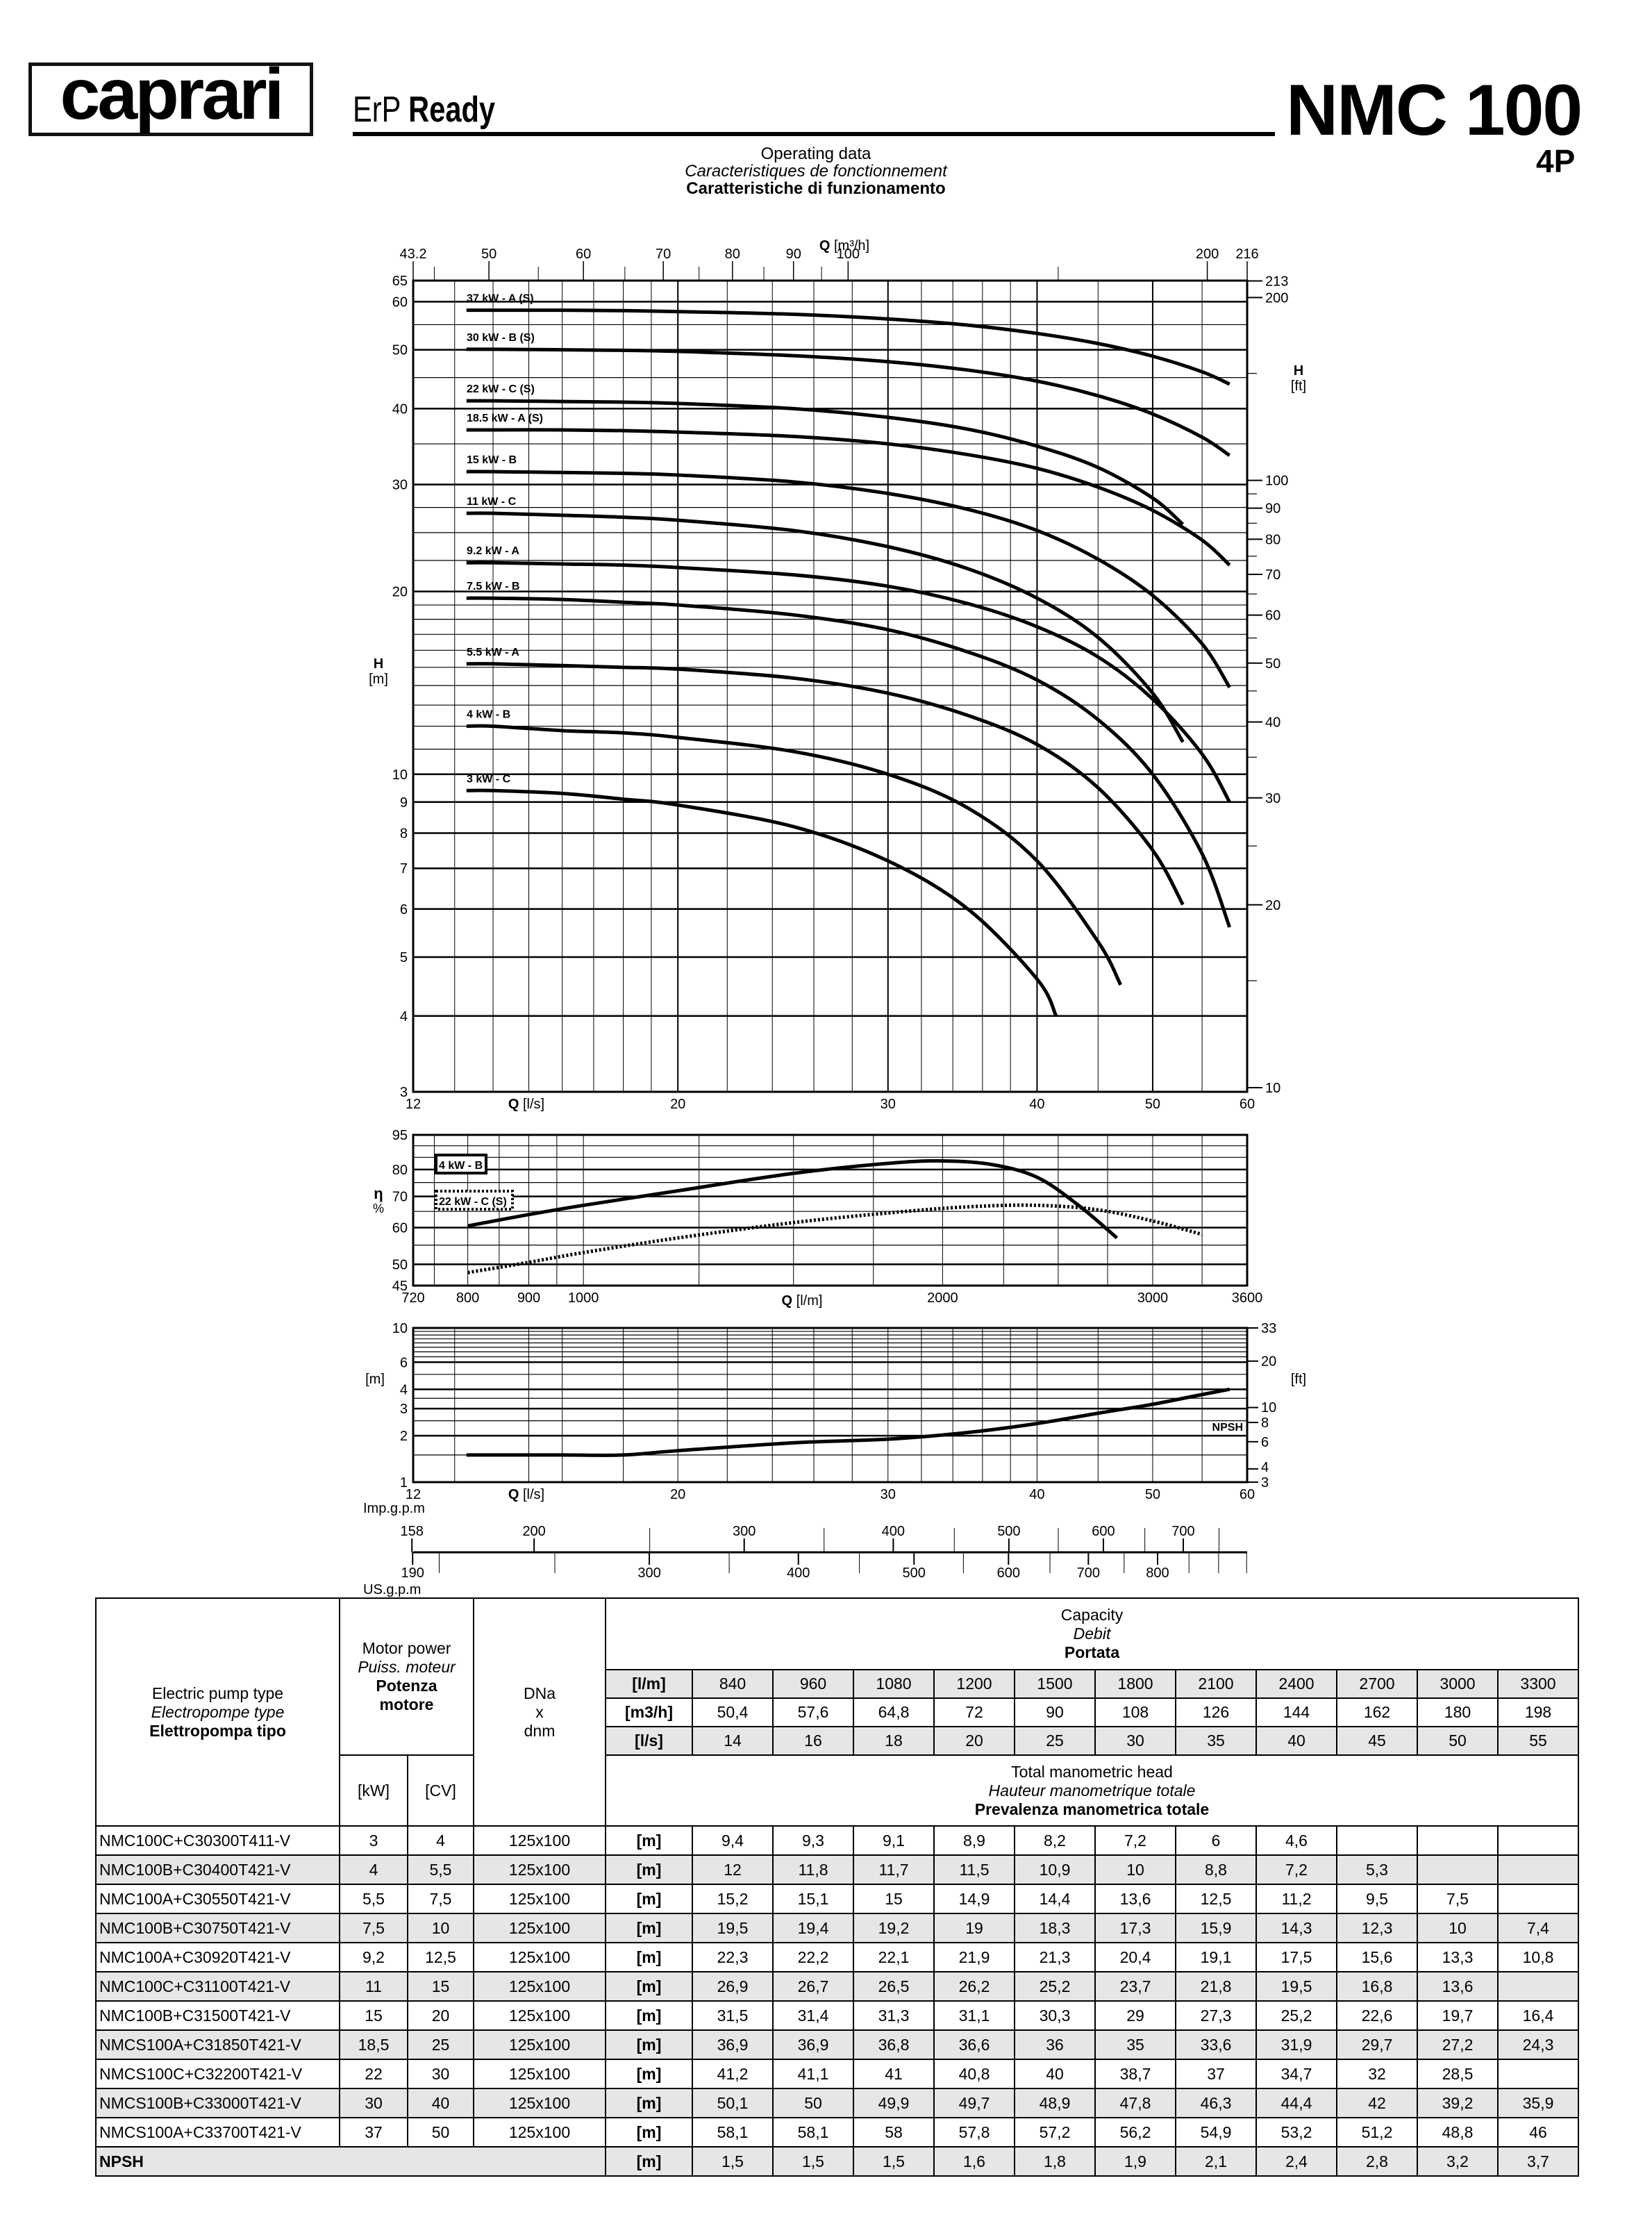 The height and width of the screenshot is (2226, 1652). I want to click on cv-cell: 40, so click(441, 2103).